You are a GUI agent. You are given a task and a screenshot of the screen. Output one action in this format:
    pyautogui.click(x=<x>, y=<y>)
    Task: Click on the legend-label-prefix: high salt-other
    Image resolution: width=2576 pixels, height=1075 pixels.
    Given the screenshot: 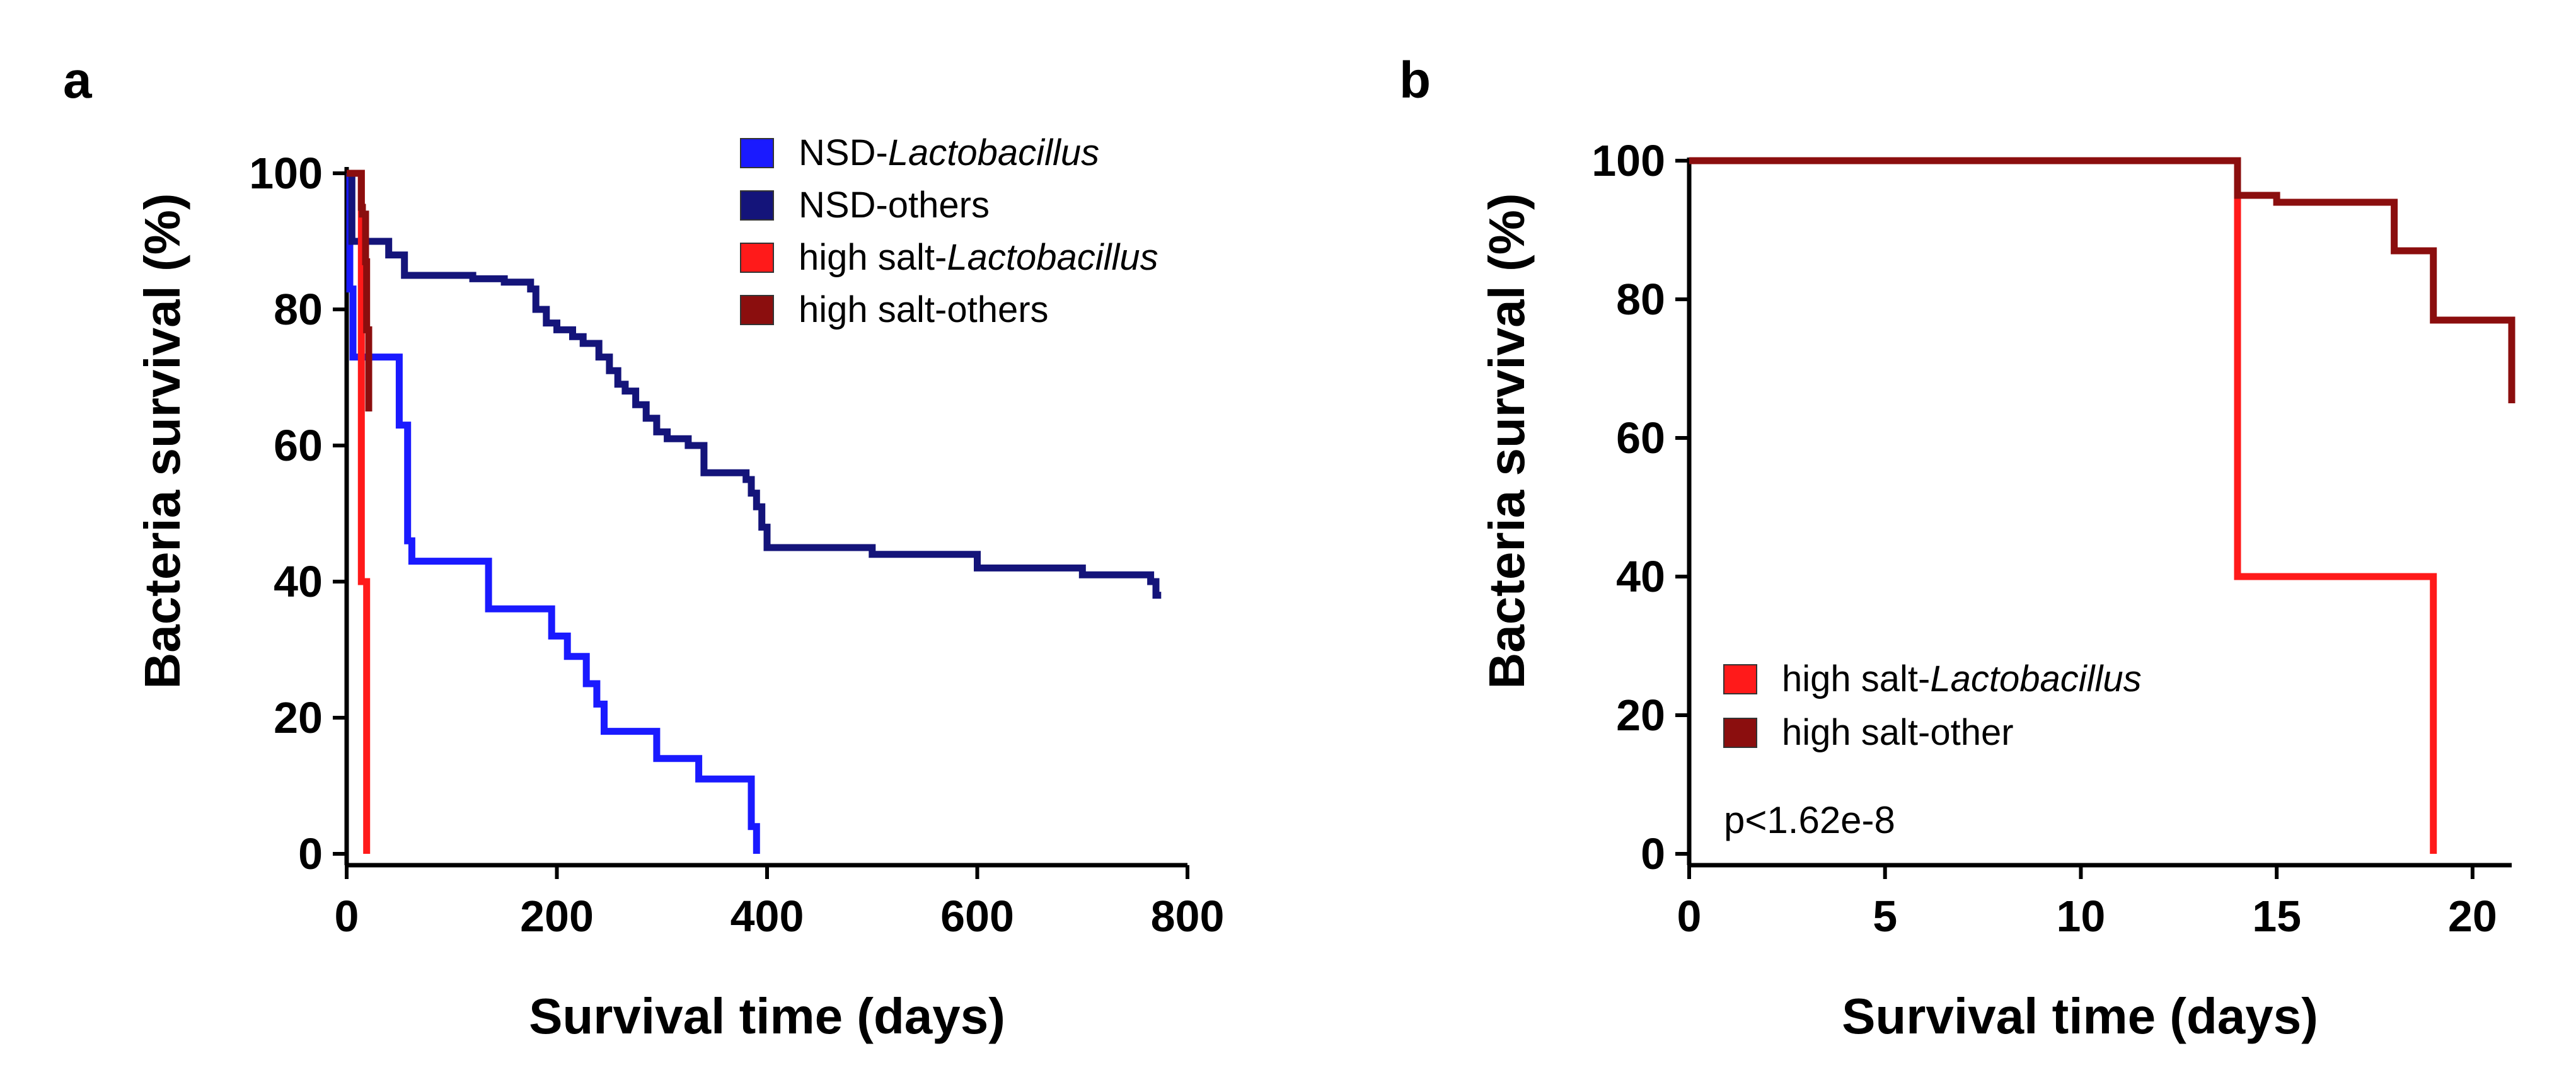 What is the action you would take?
    pyautogui.click(x=1898, y=732)
    